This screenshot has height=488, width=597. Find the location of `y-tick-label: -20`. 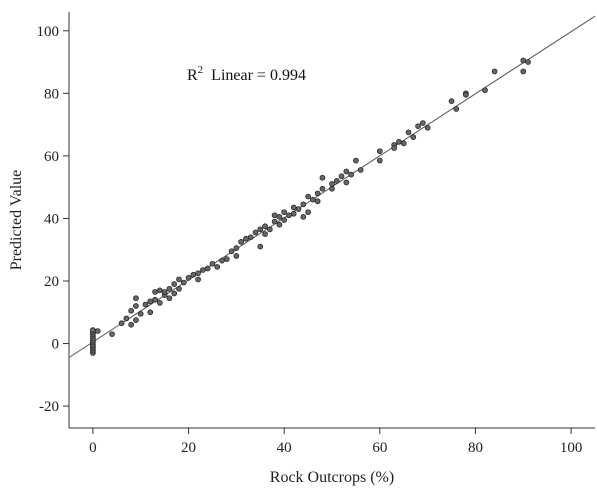

y-tick-label: -20 is located at coordinates (49, 407).